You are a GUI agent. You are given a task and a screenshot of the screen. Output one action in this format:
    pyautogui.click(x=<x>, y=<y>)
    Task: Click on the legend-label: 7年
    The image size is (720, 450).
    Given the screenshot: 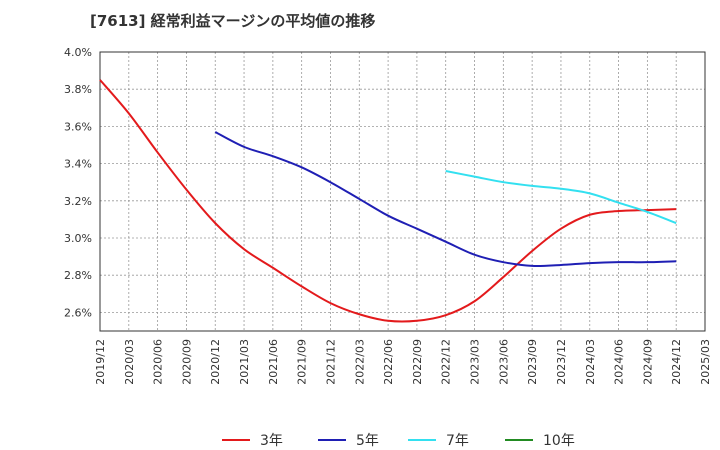 What is the action you would take?
    pyautogui.click(x=457, y=441)
    